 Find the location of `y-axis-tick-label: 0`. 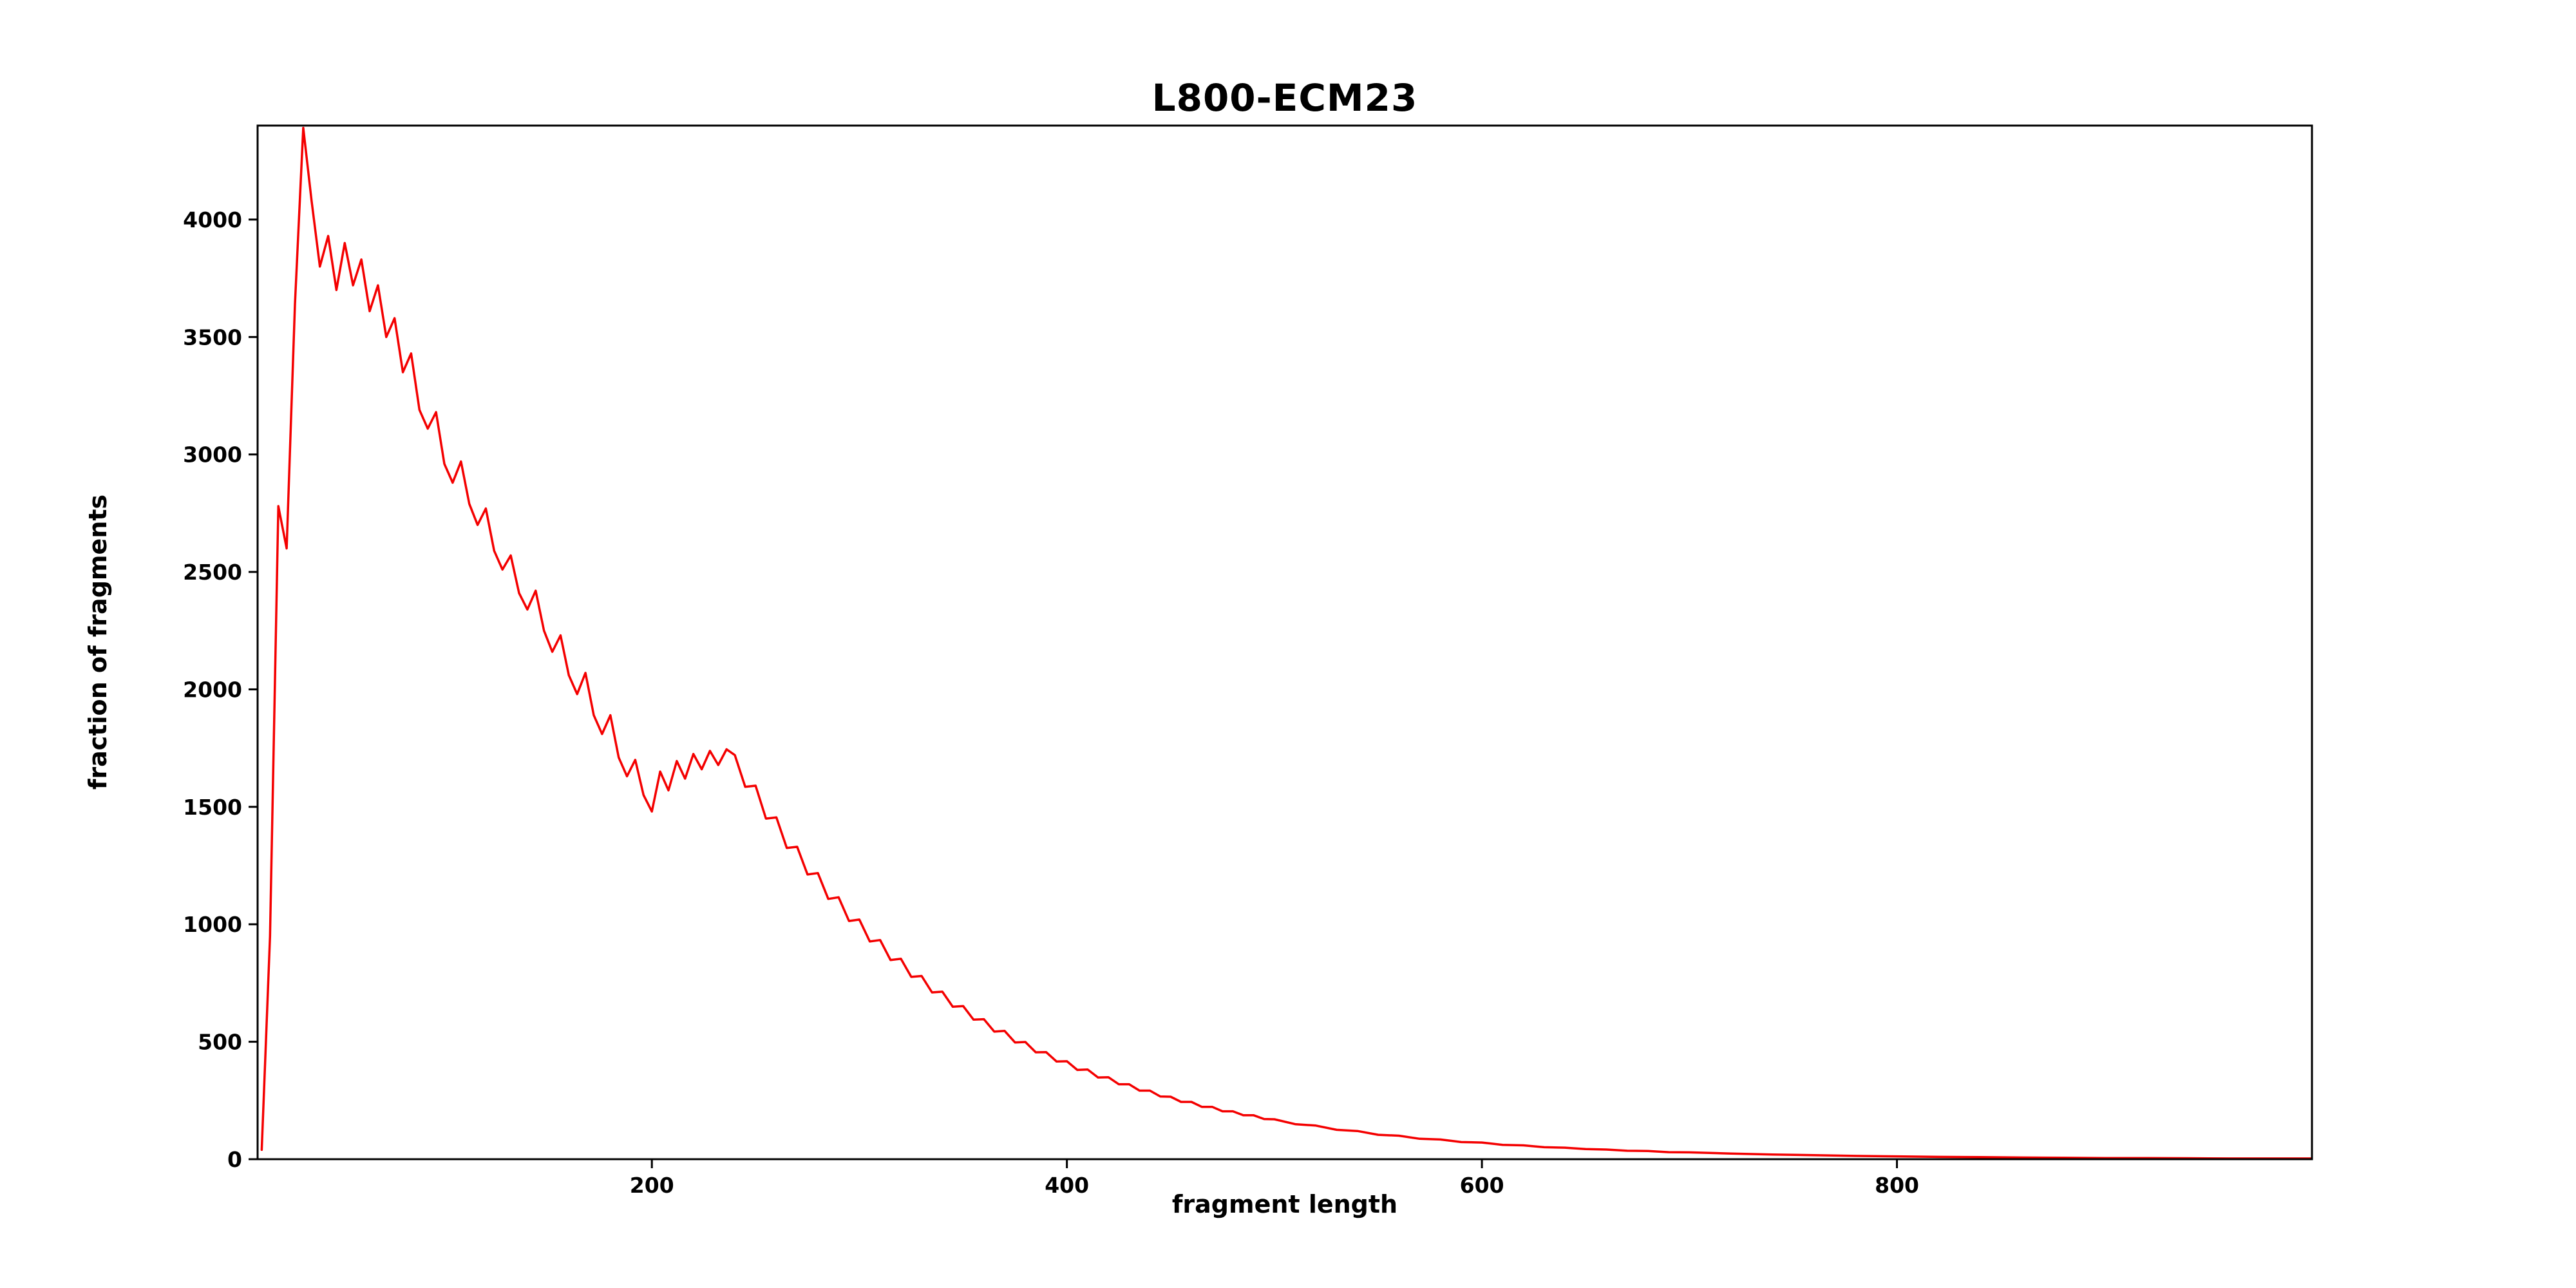

y-axis-tick-label: 0 is located at coordinates (234, 1159).